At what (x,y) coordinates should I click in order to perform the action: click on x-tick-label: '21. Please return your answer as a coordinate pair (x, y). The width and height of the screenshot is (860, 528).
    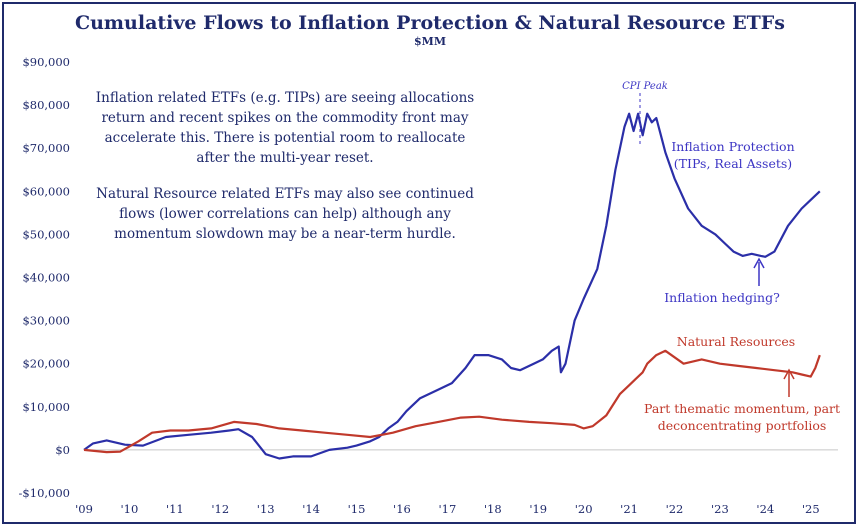
    Looking at the image, I should click on (629, 509).